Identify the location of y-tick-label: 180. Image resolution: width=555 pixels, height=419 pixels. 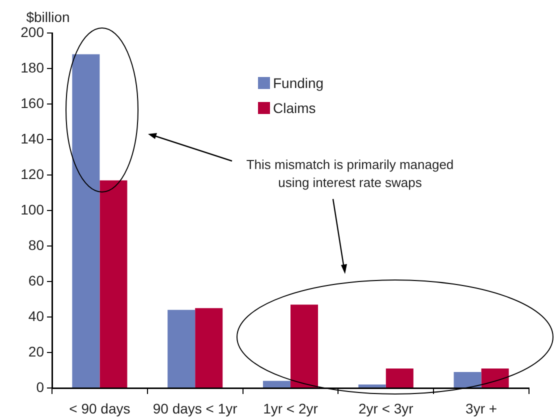
(32, 67).